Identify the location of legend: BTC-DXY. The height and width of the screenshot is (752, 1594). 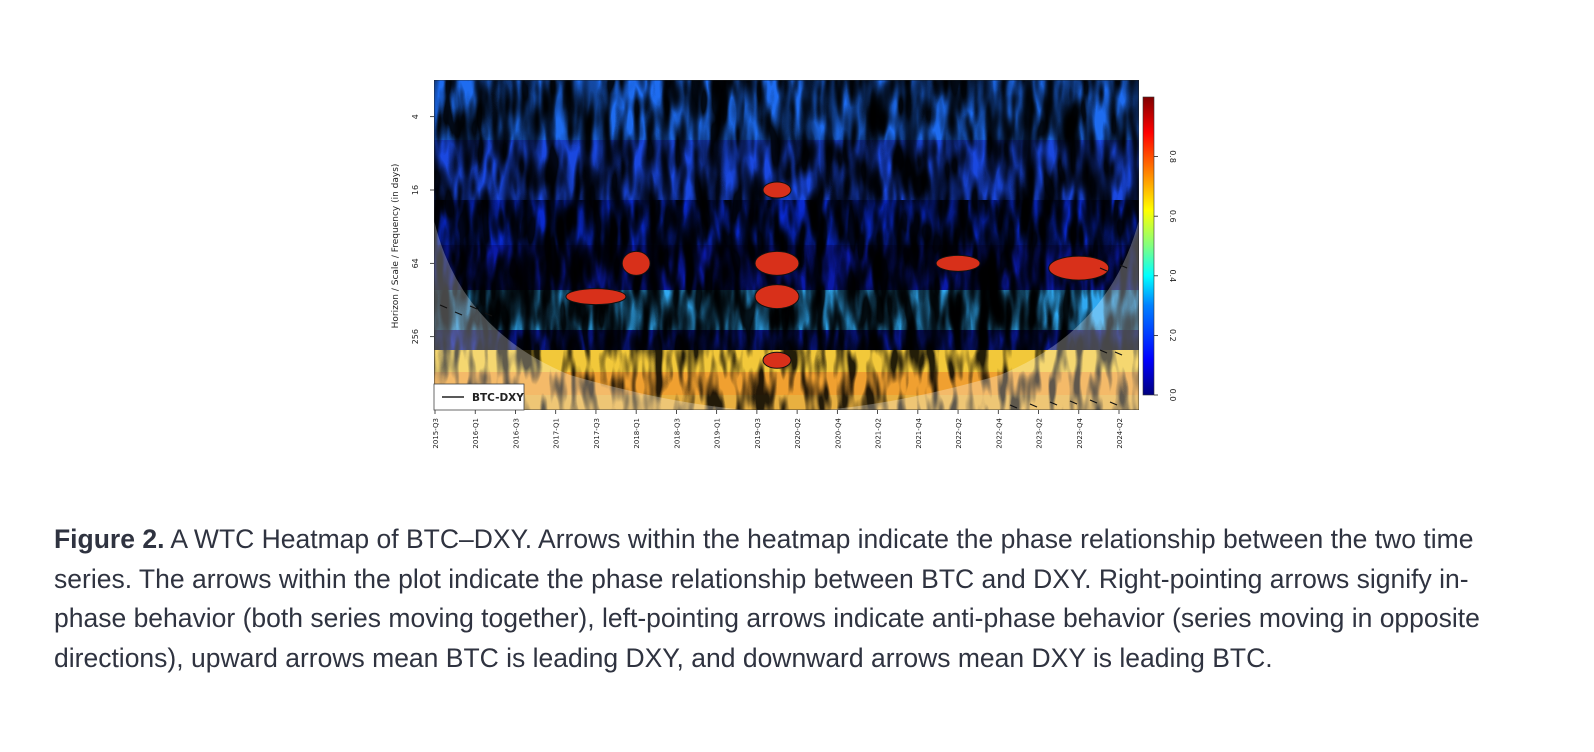
(479, 397).